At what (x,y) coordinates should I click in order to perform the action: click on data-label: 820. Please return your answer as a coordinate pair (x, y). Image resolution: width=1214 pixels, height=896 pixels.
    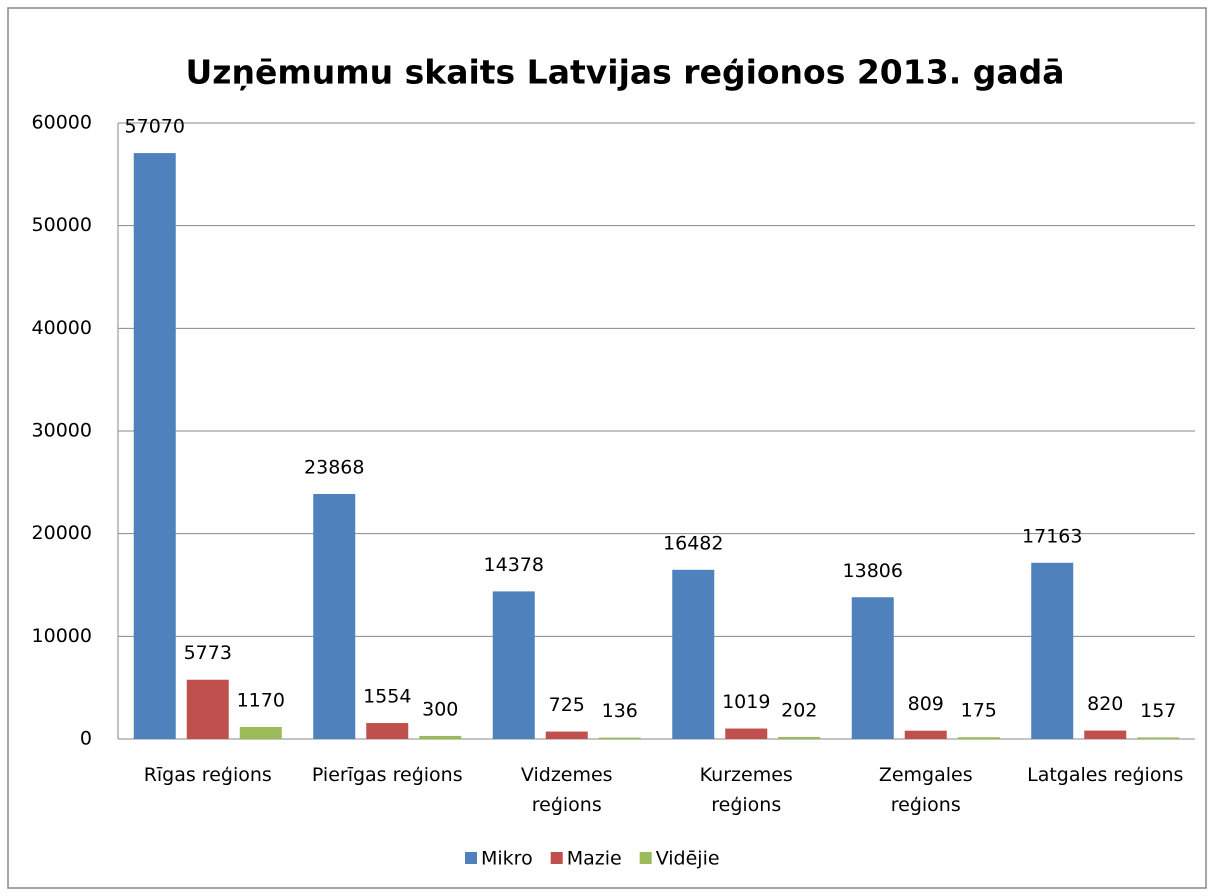
    Looking at the image, I should click on (1105, 704).